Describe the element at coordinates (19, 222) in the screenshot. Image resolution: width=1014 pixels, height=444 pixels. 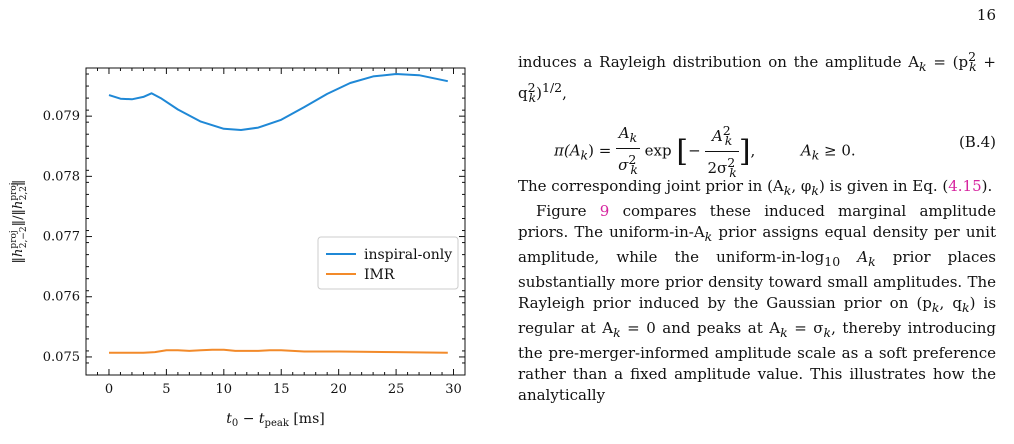
I see `y-axis-label: ‖hproj2,−2‖/‖hproj2,2‖` at that location.